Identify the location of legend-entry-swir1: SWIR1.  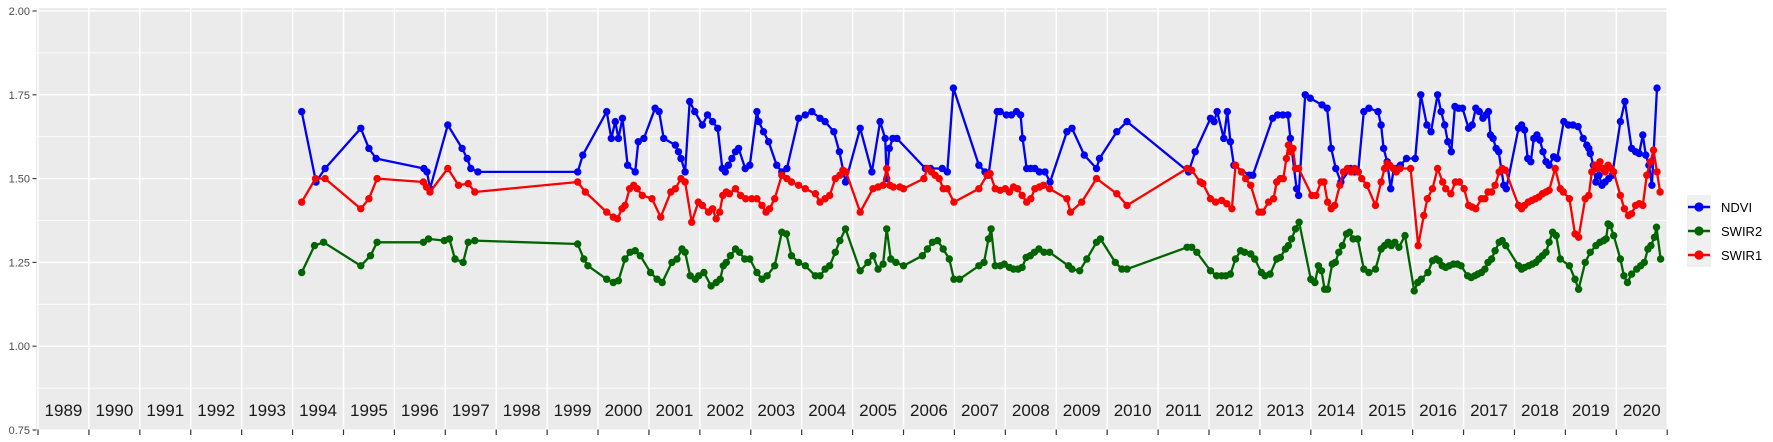
(1724, 255).